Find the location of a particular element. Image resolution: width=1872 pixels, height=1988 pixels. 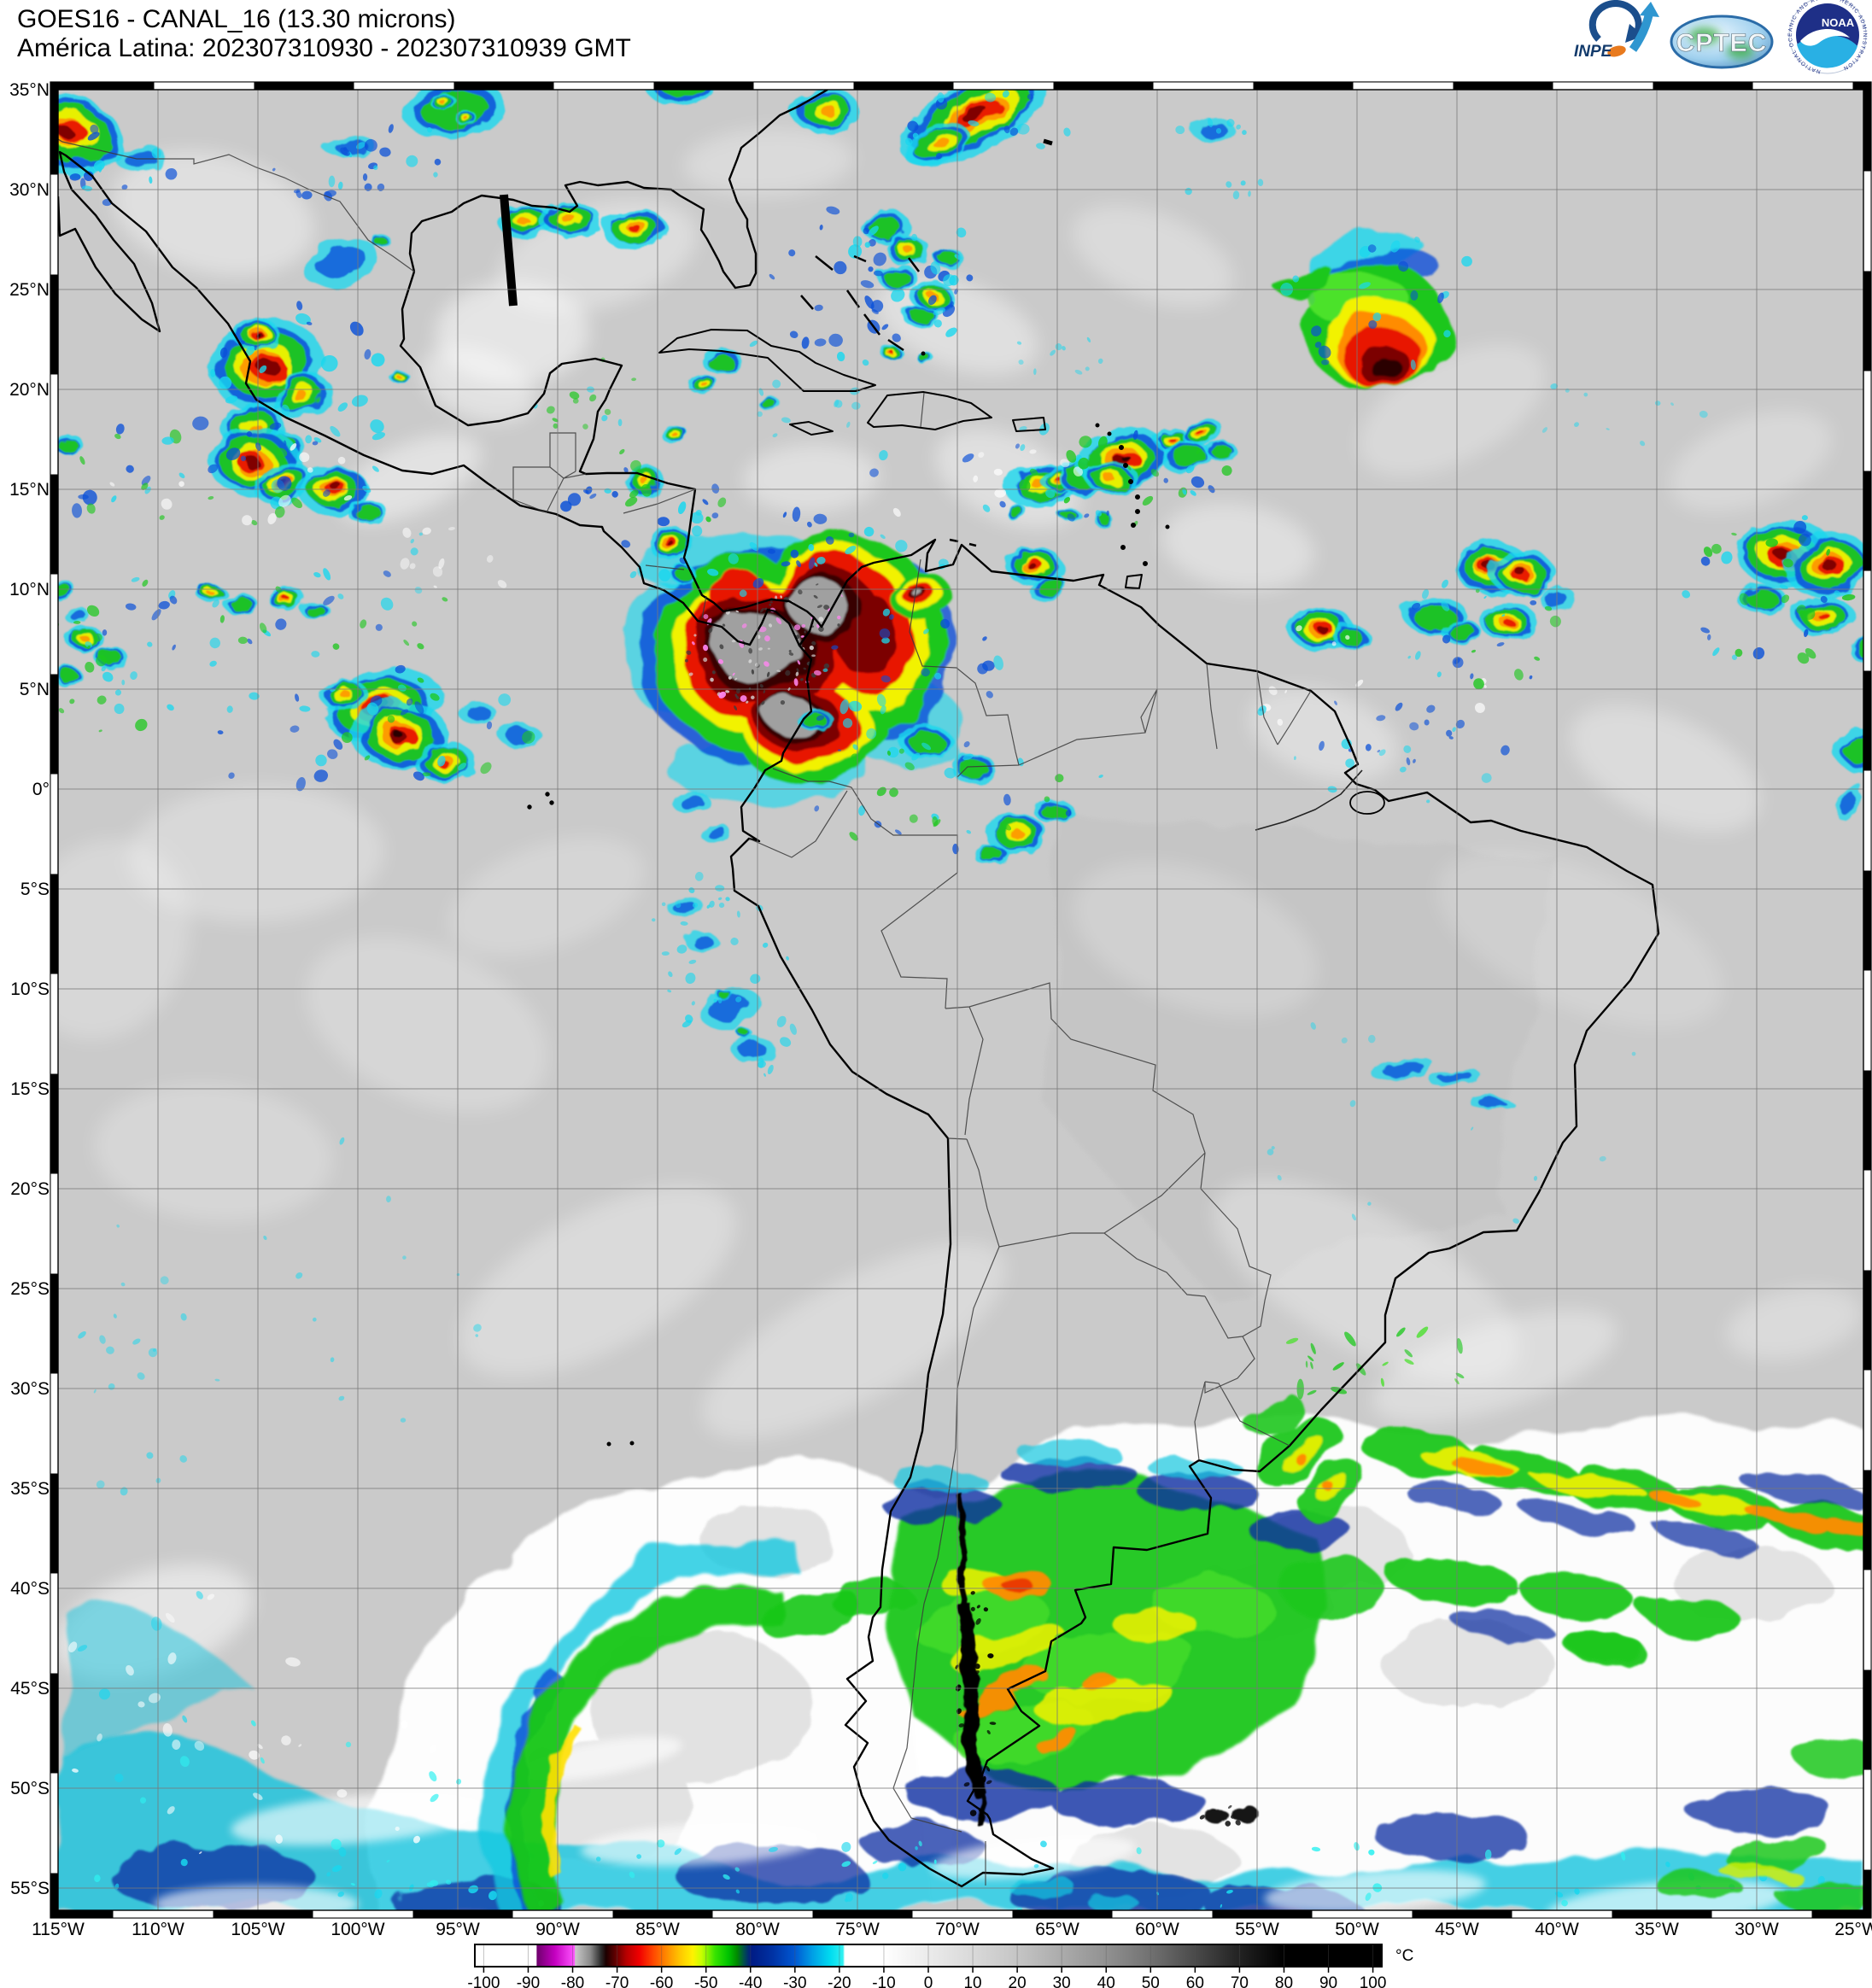

falkland-west is located at coordinates (1218, 1817).